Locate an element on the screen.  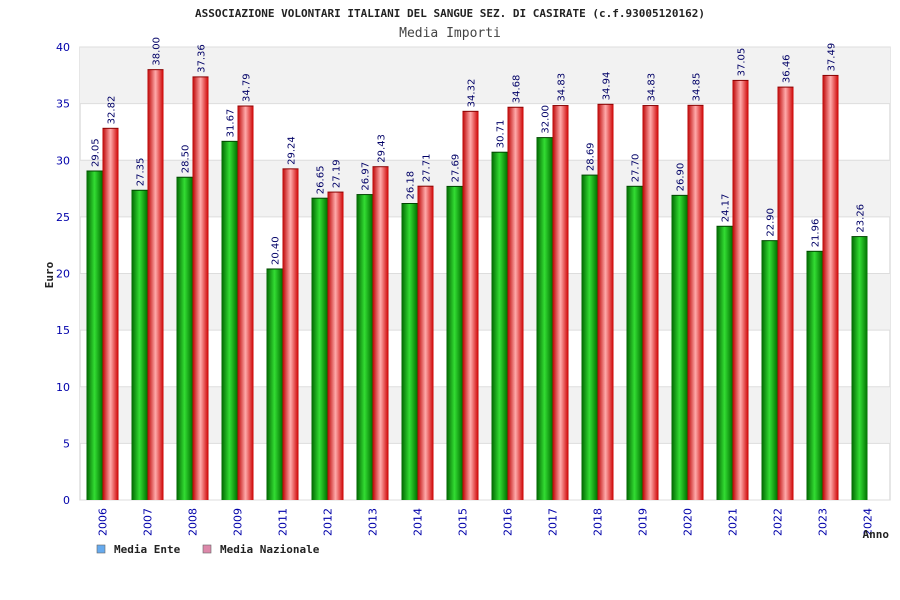
y-tick-label: 25 is located at coordinates (63, 217).